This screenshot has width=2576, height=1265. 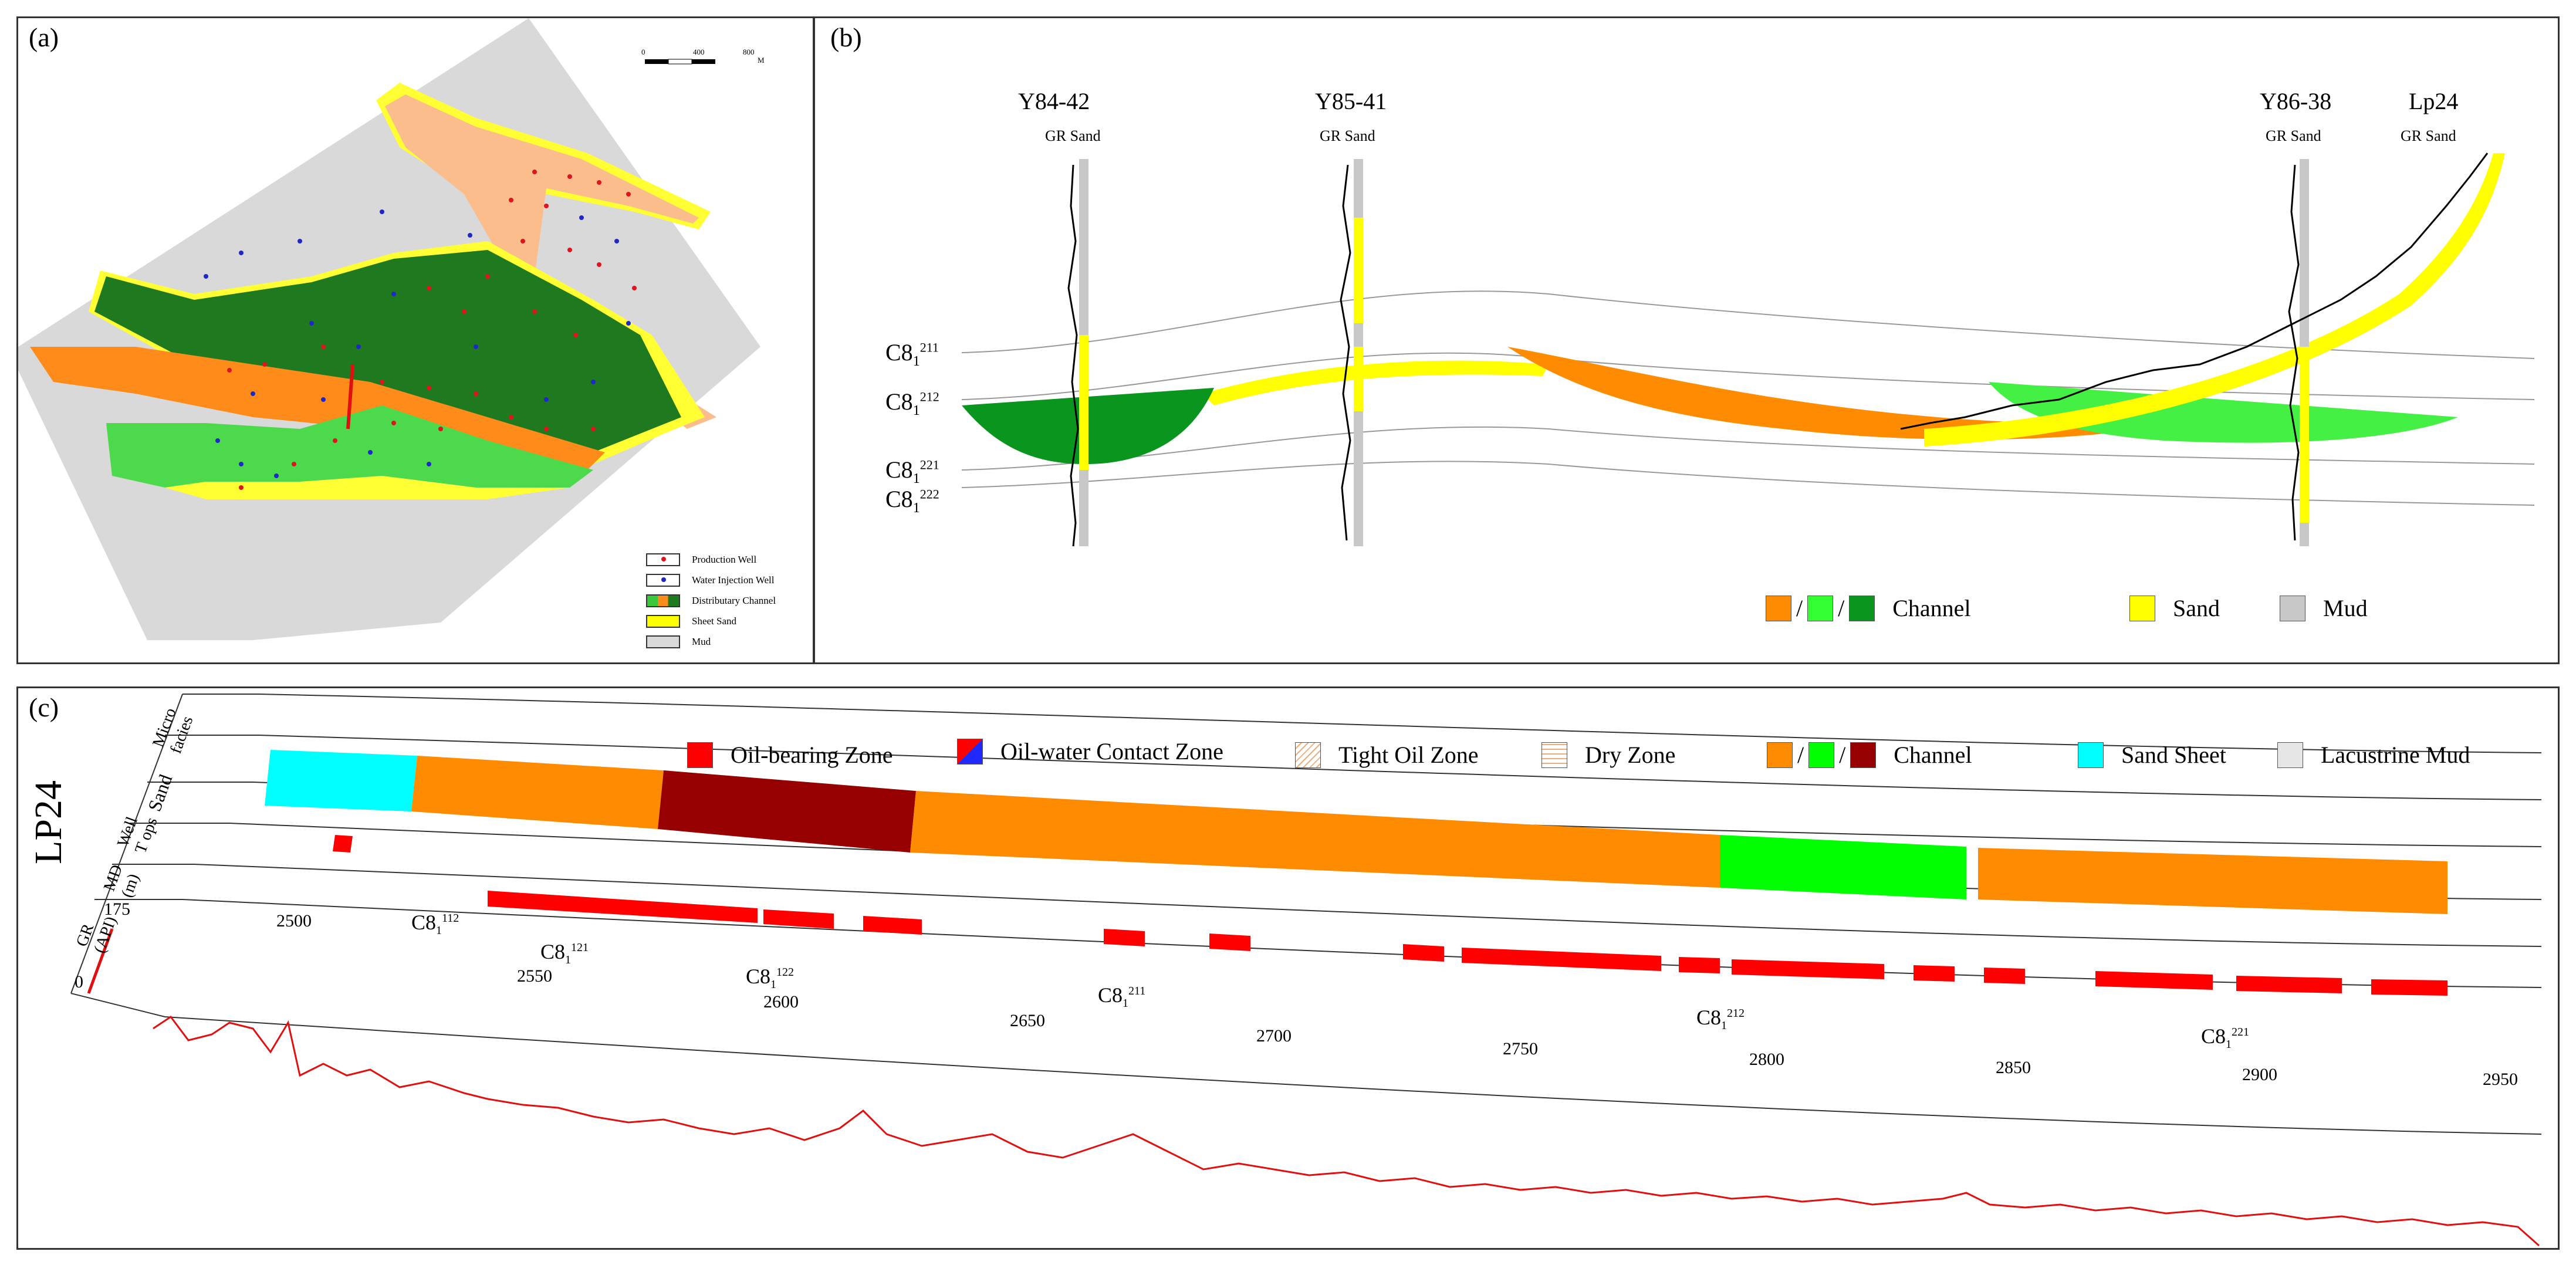 What do you see at coordinates (2152, 755) in the screenshot?
I see `log-legend-sand-sheet: Sand Sheet` at bounding box center [2152, 755].